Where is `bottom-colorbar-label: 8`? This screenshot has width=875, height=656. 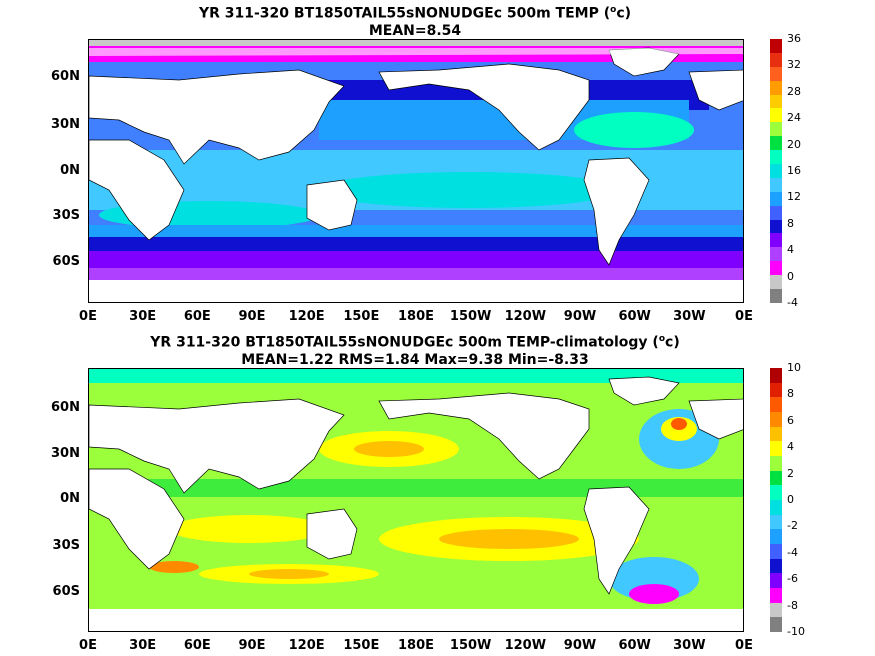 bottom-colorbar-label: 8 is located at coordinates (790, 394).